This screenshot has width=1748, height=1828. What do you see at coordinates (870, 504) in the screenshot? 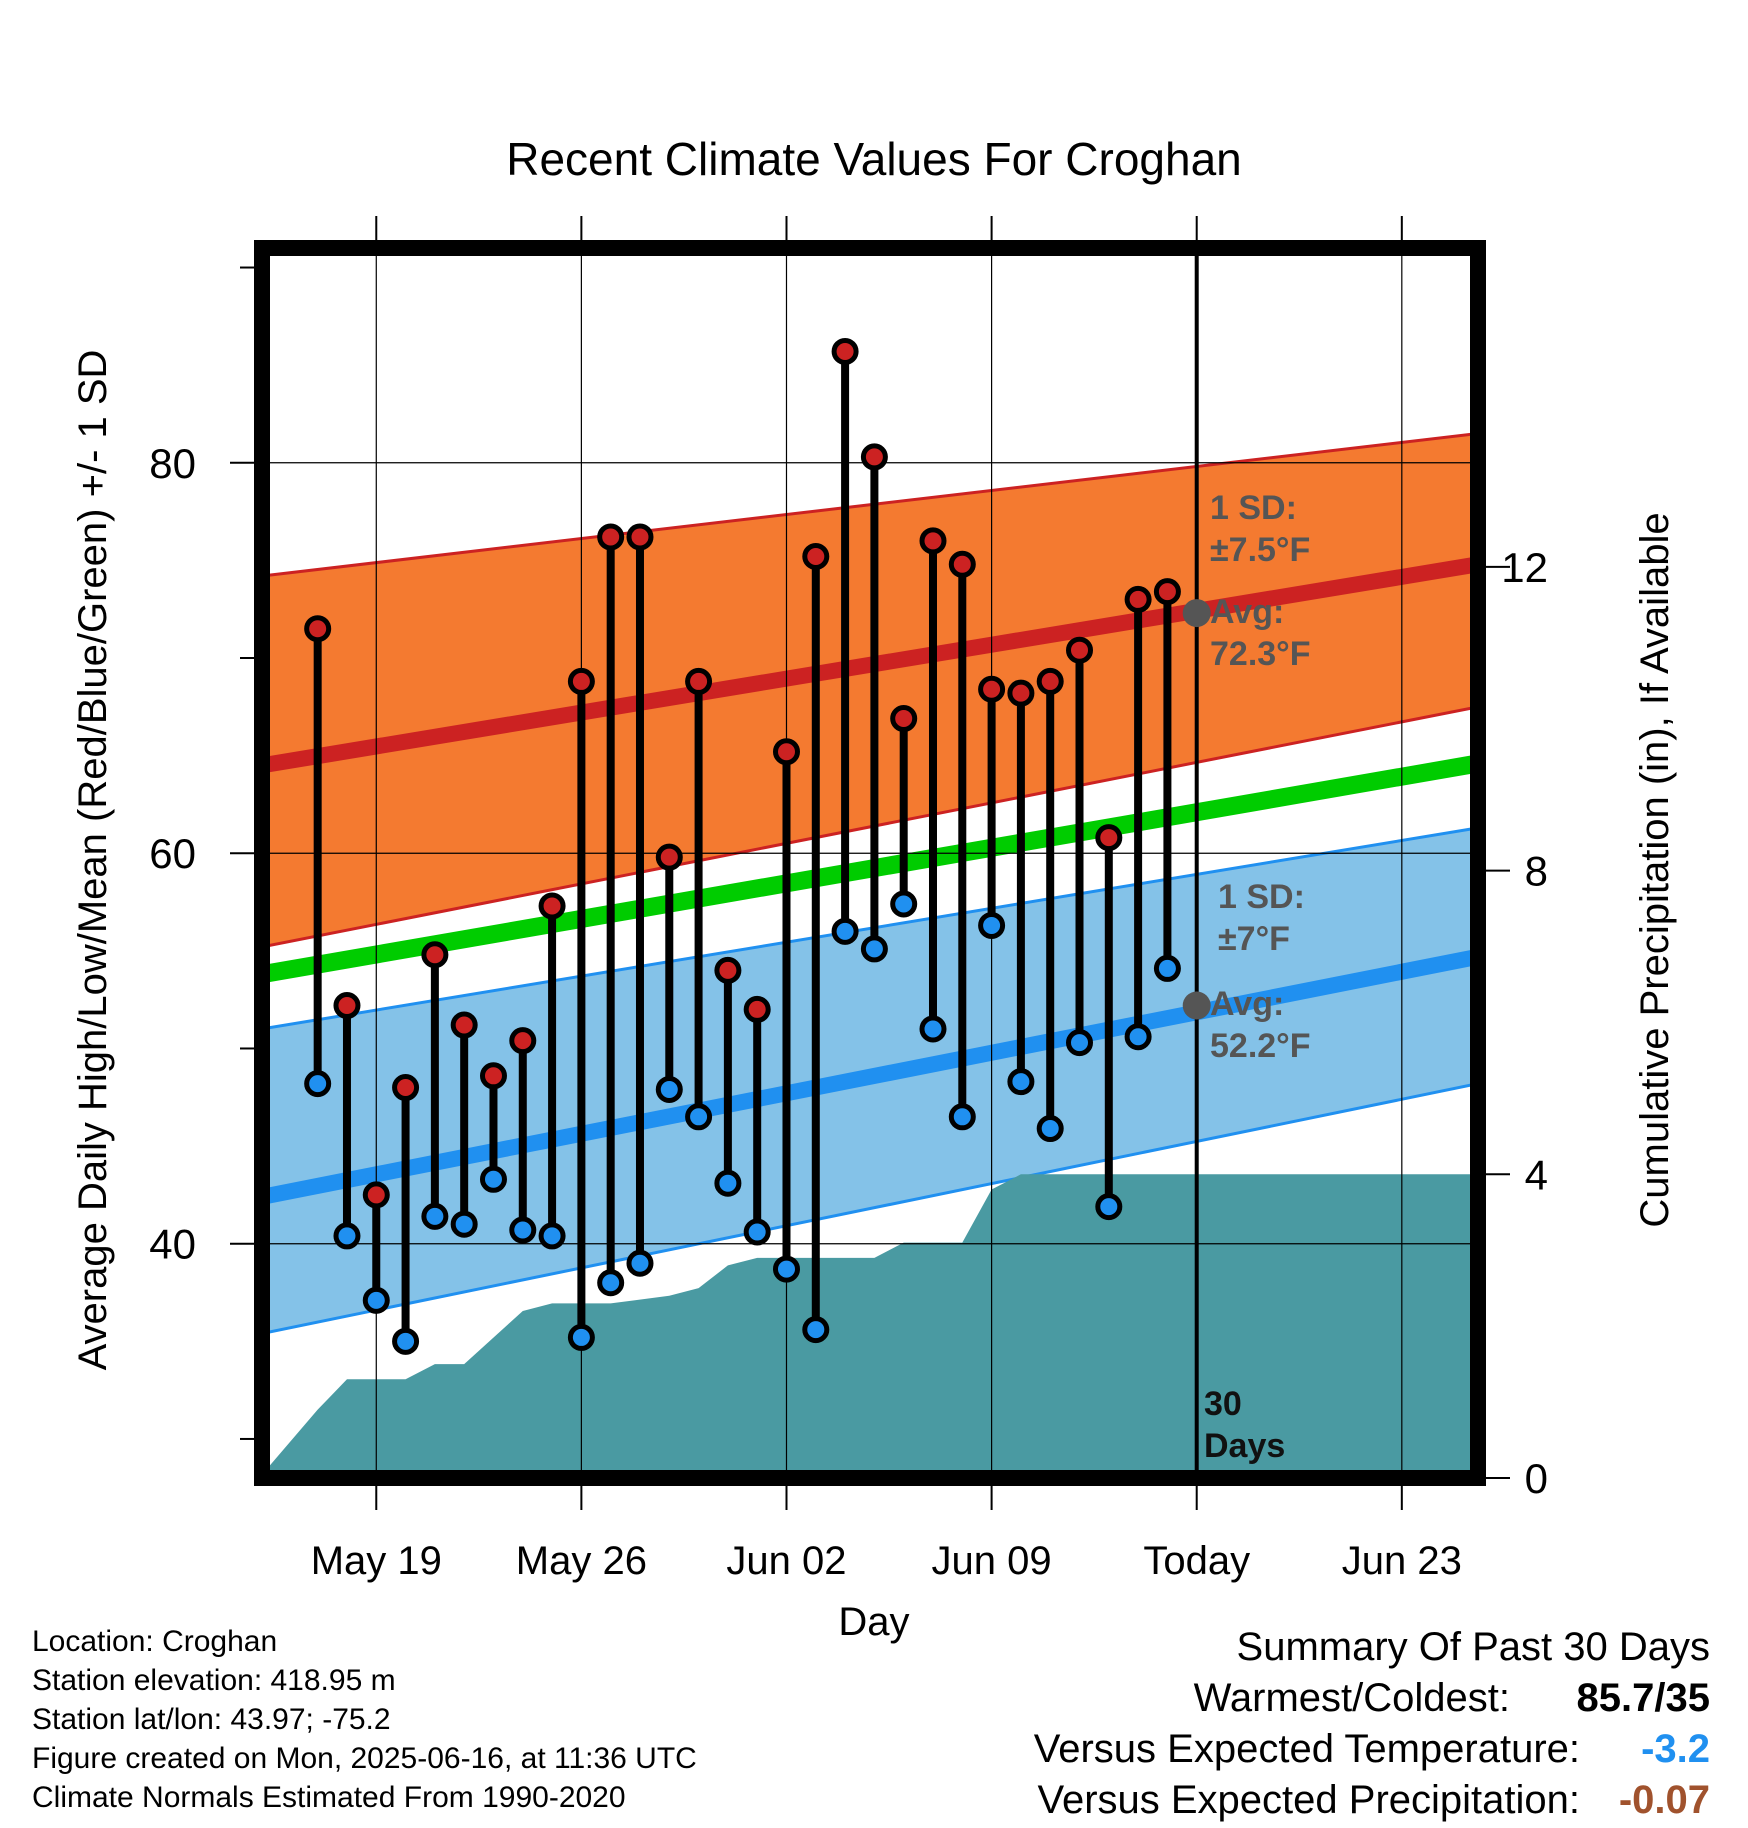
I see `high-sd-upper-line` at bounding box center [870, 504].